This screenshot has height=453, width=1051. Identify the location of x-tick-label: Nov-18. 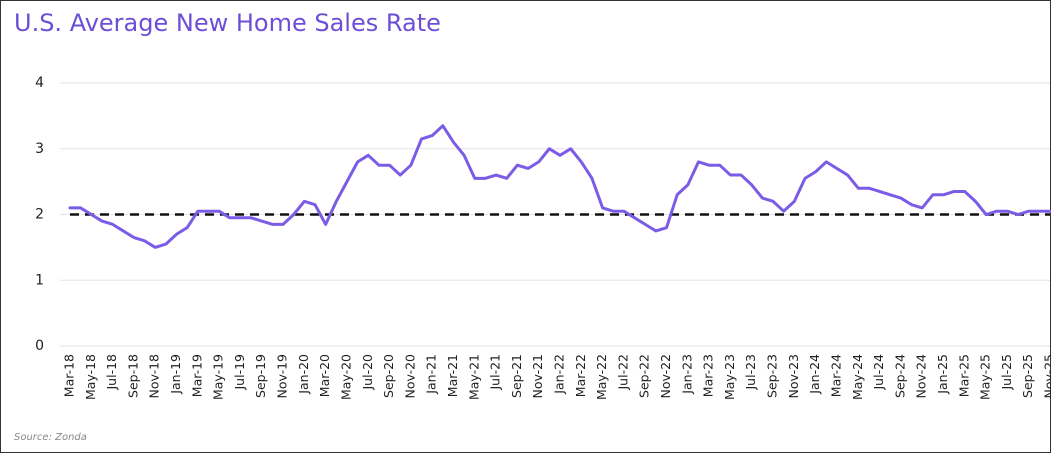
(154, 376).